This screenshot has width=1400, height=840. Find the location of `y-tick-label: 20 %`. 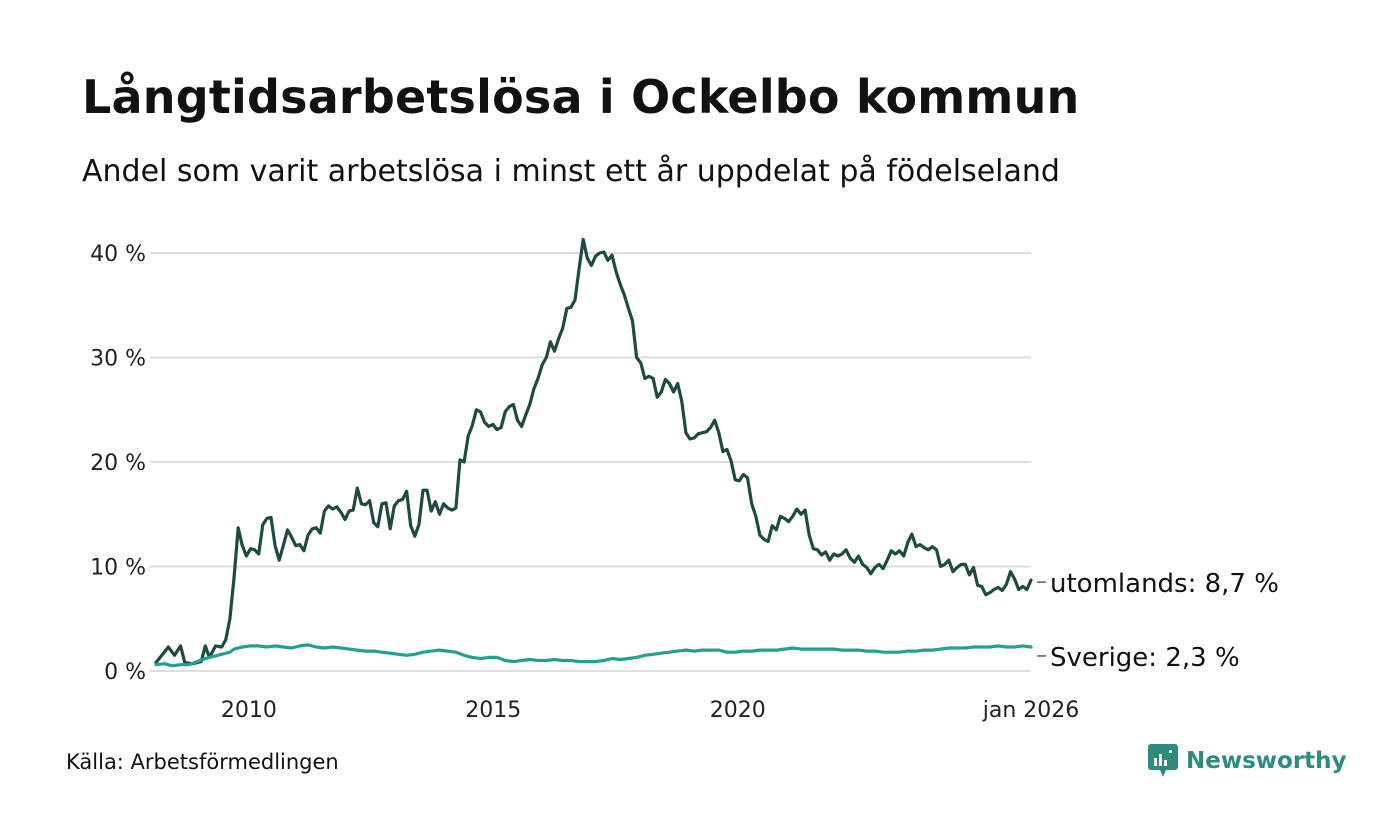

y-tick-label: 20 % is located at coordinates (118, 463).